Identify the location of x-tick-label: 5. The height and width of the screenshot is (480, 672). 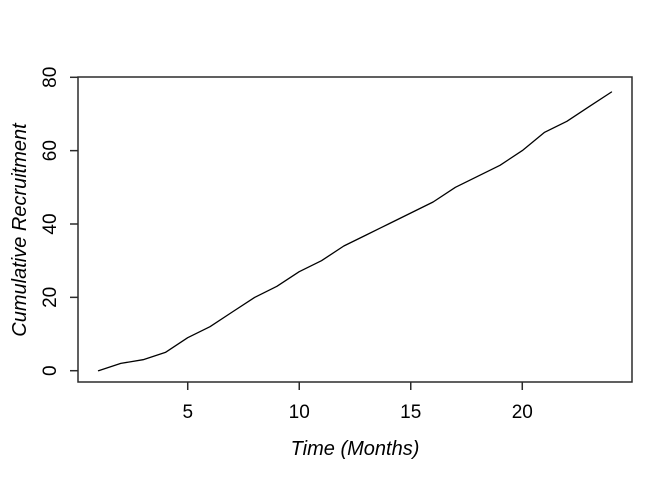
(187, 412).